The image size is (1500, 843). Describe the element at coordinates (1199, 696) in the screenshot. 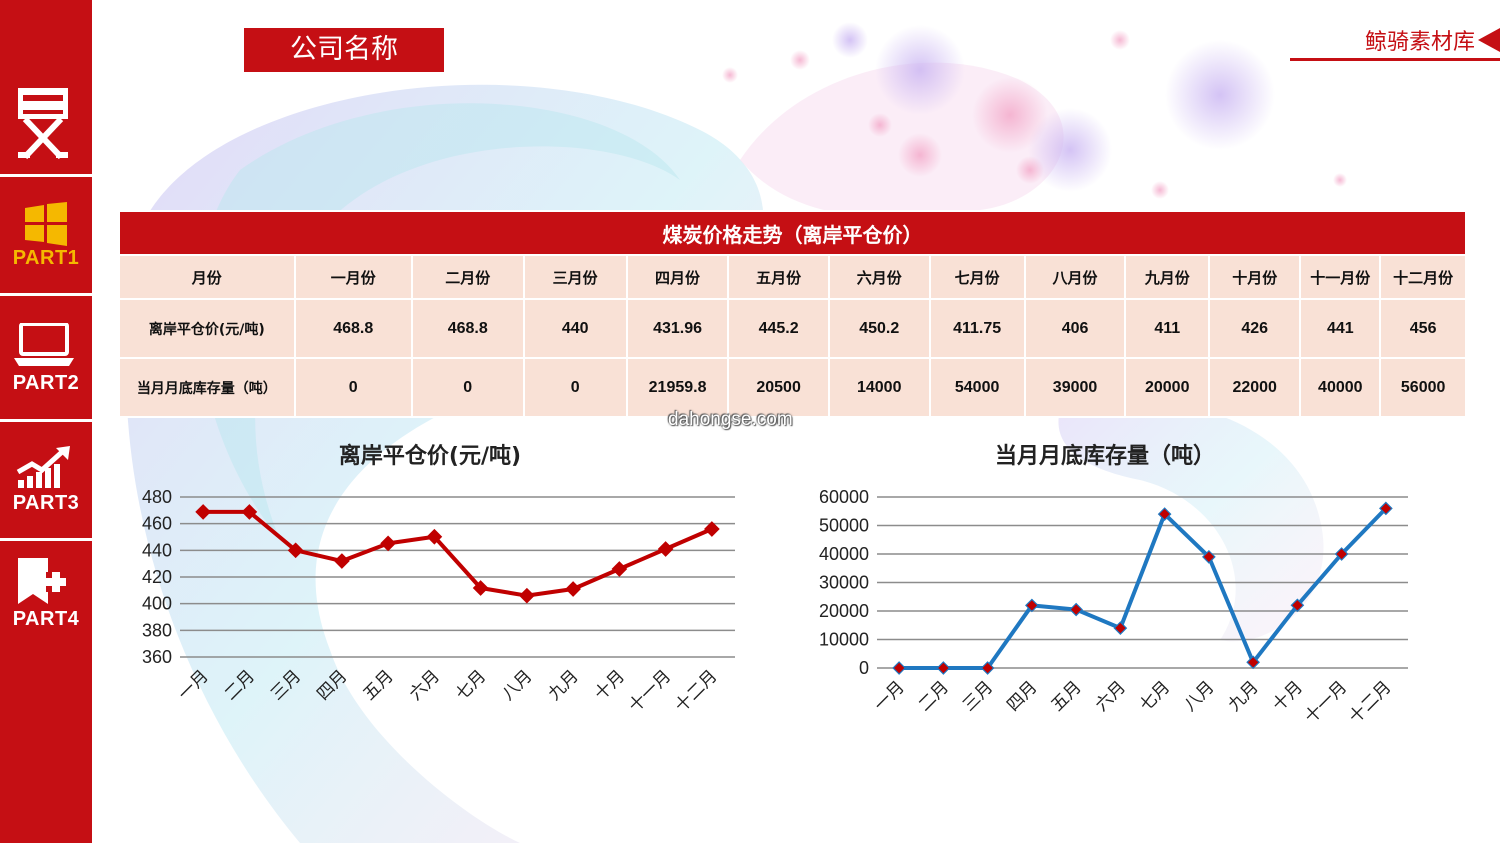

I see `x-tick-label: 八月` at that location.